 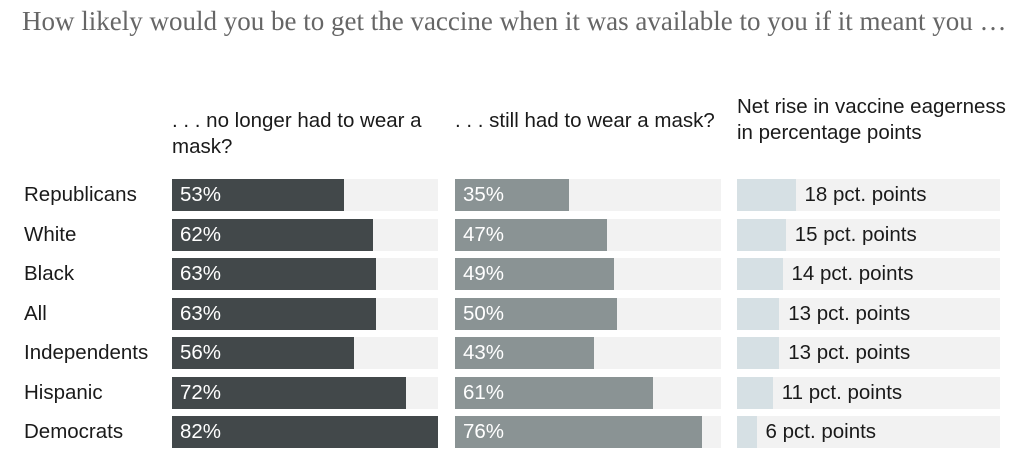 What do you see at coordinates (484, 234) in the screenshot?
I see `bar-value-label: 47%` at bounding box center [484, 234].